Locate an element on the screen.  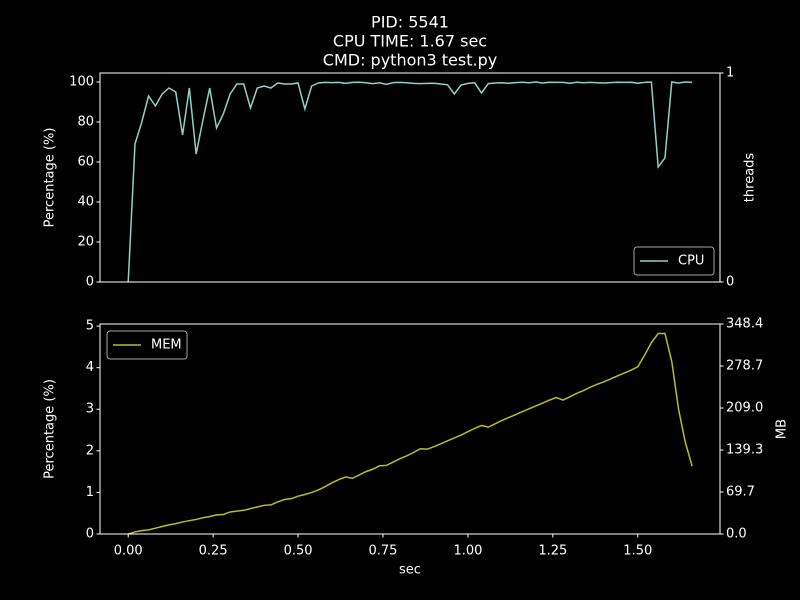
y2-tick-label: 139.3 is located at coordinates (744, 450).